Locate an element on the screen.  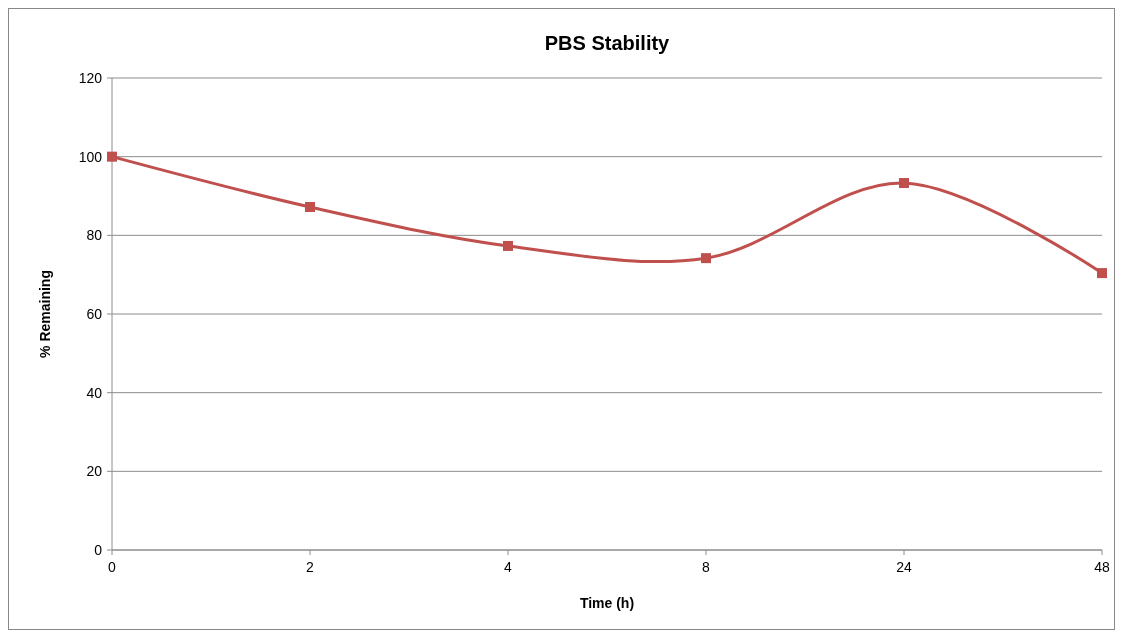
y-tick-label: 100 is located at coordinates (90, 156).